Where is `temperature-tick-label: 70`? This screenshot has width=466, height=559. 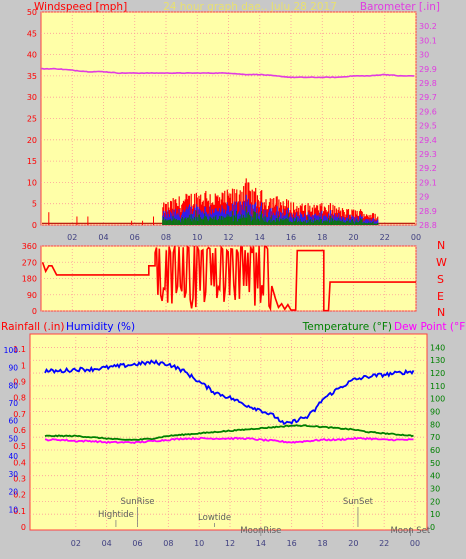 temperature-tick-label: 70 is located at coordinates (435, 437).